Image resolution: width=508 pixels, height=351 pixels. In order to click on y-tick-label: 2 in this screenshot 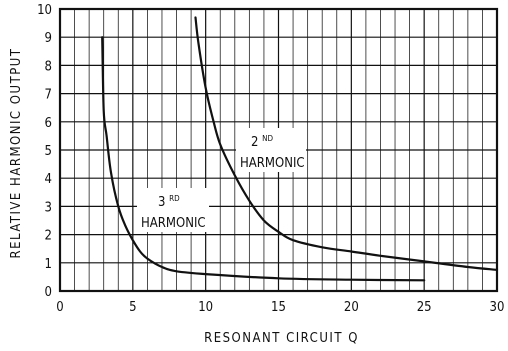, I will do `click(48, 236)`.